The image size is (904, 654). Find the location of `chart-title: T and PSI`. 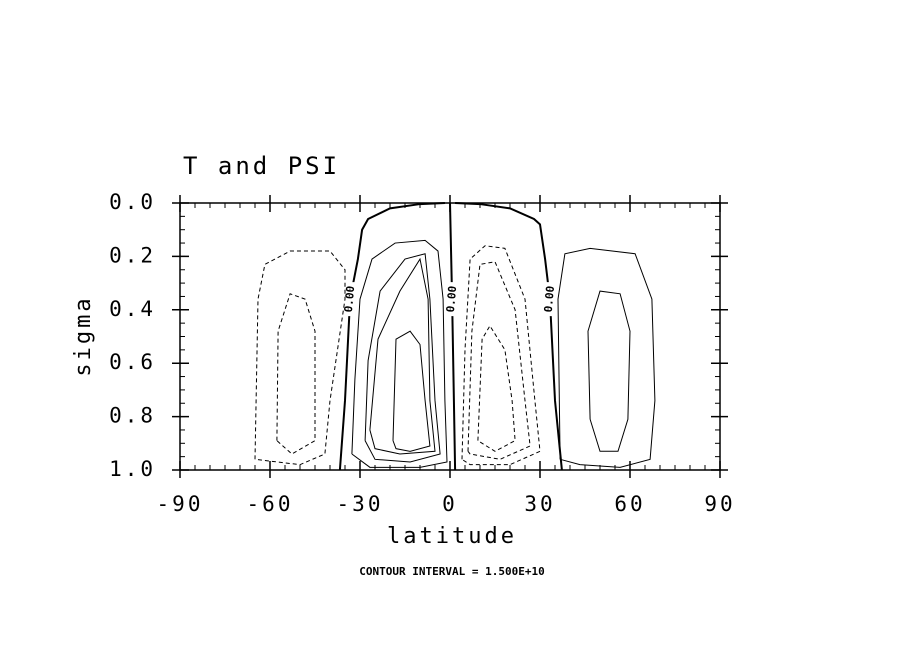

chart-title: T and PSI is located at coordinates (261, 166).